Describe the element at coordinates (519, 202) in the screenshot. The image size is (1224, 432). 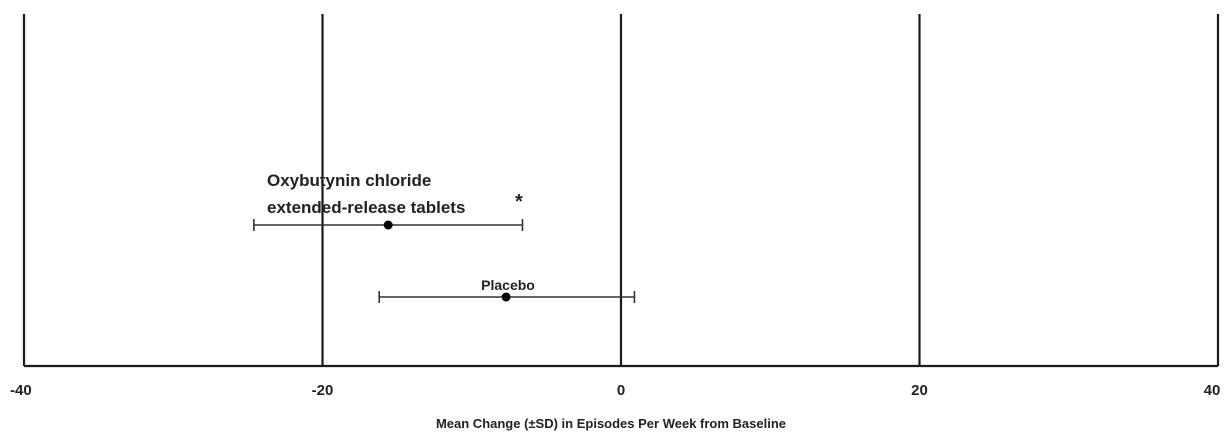
I see `significance-asterisk: *` at that location.